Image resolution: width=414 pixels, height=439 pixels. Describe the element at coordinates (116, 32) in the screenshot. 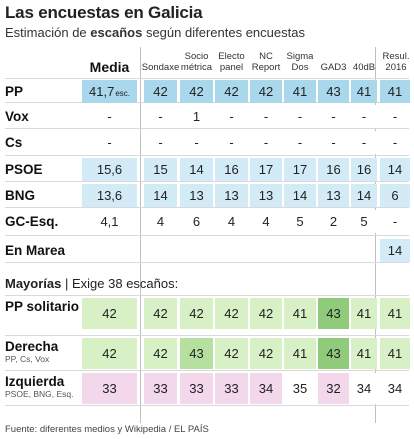

I see `subtitle-bold: escaños` at that location.